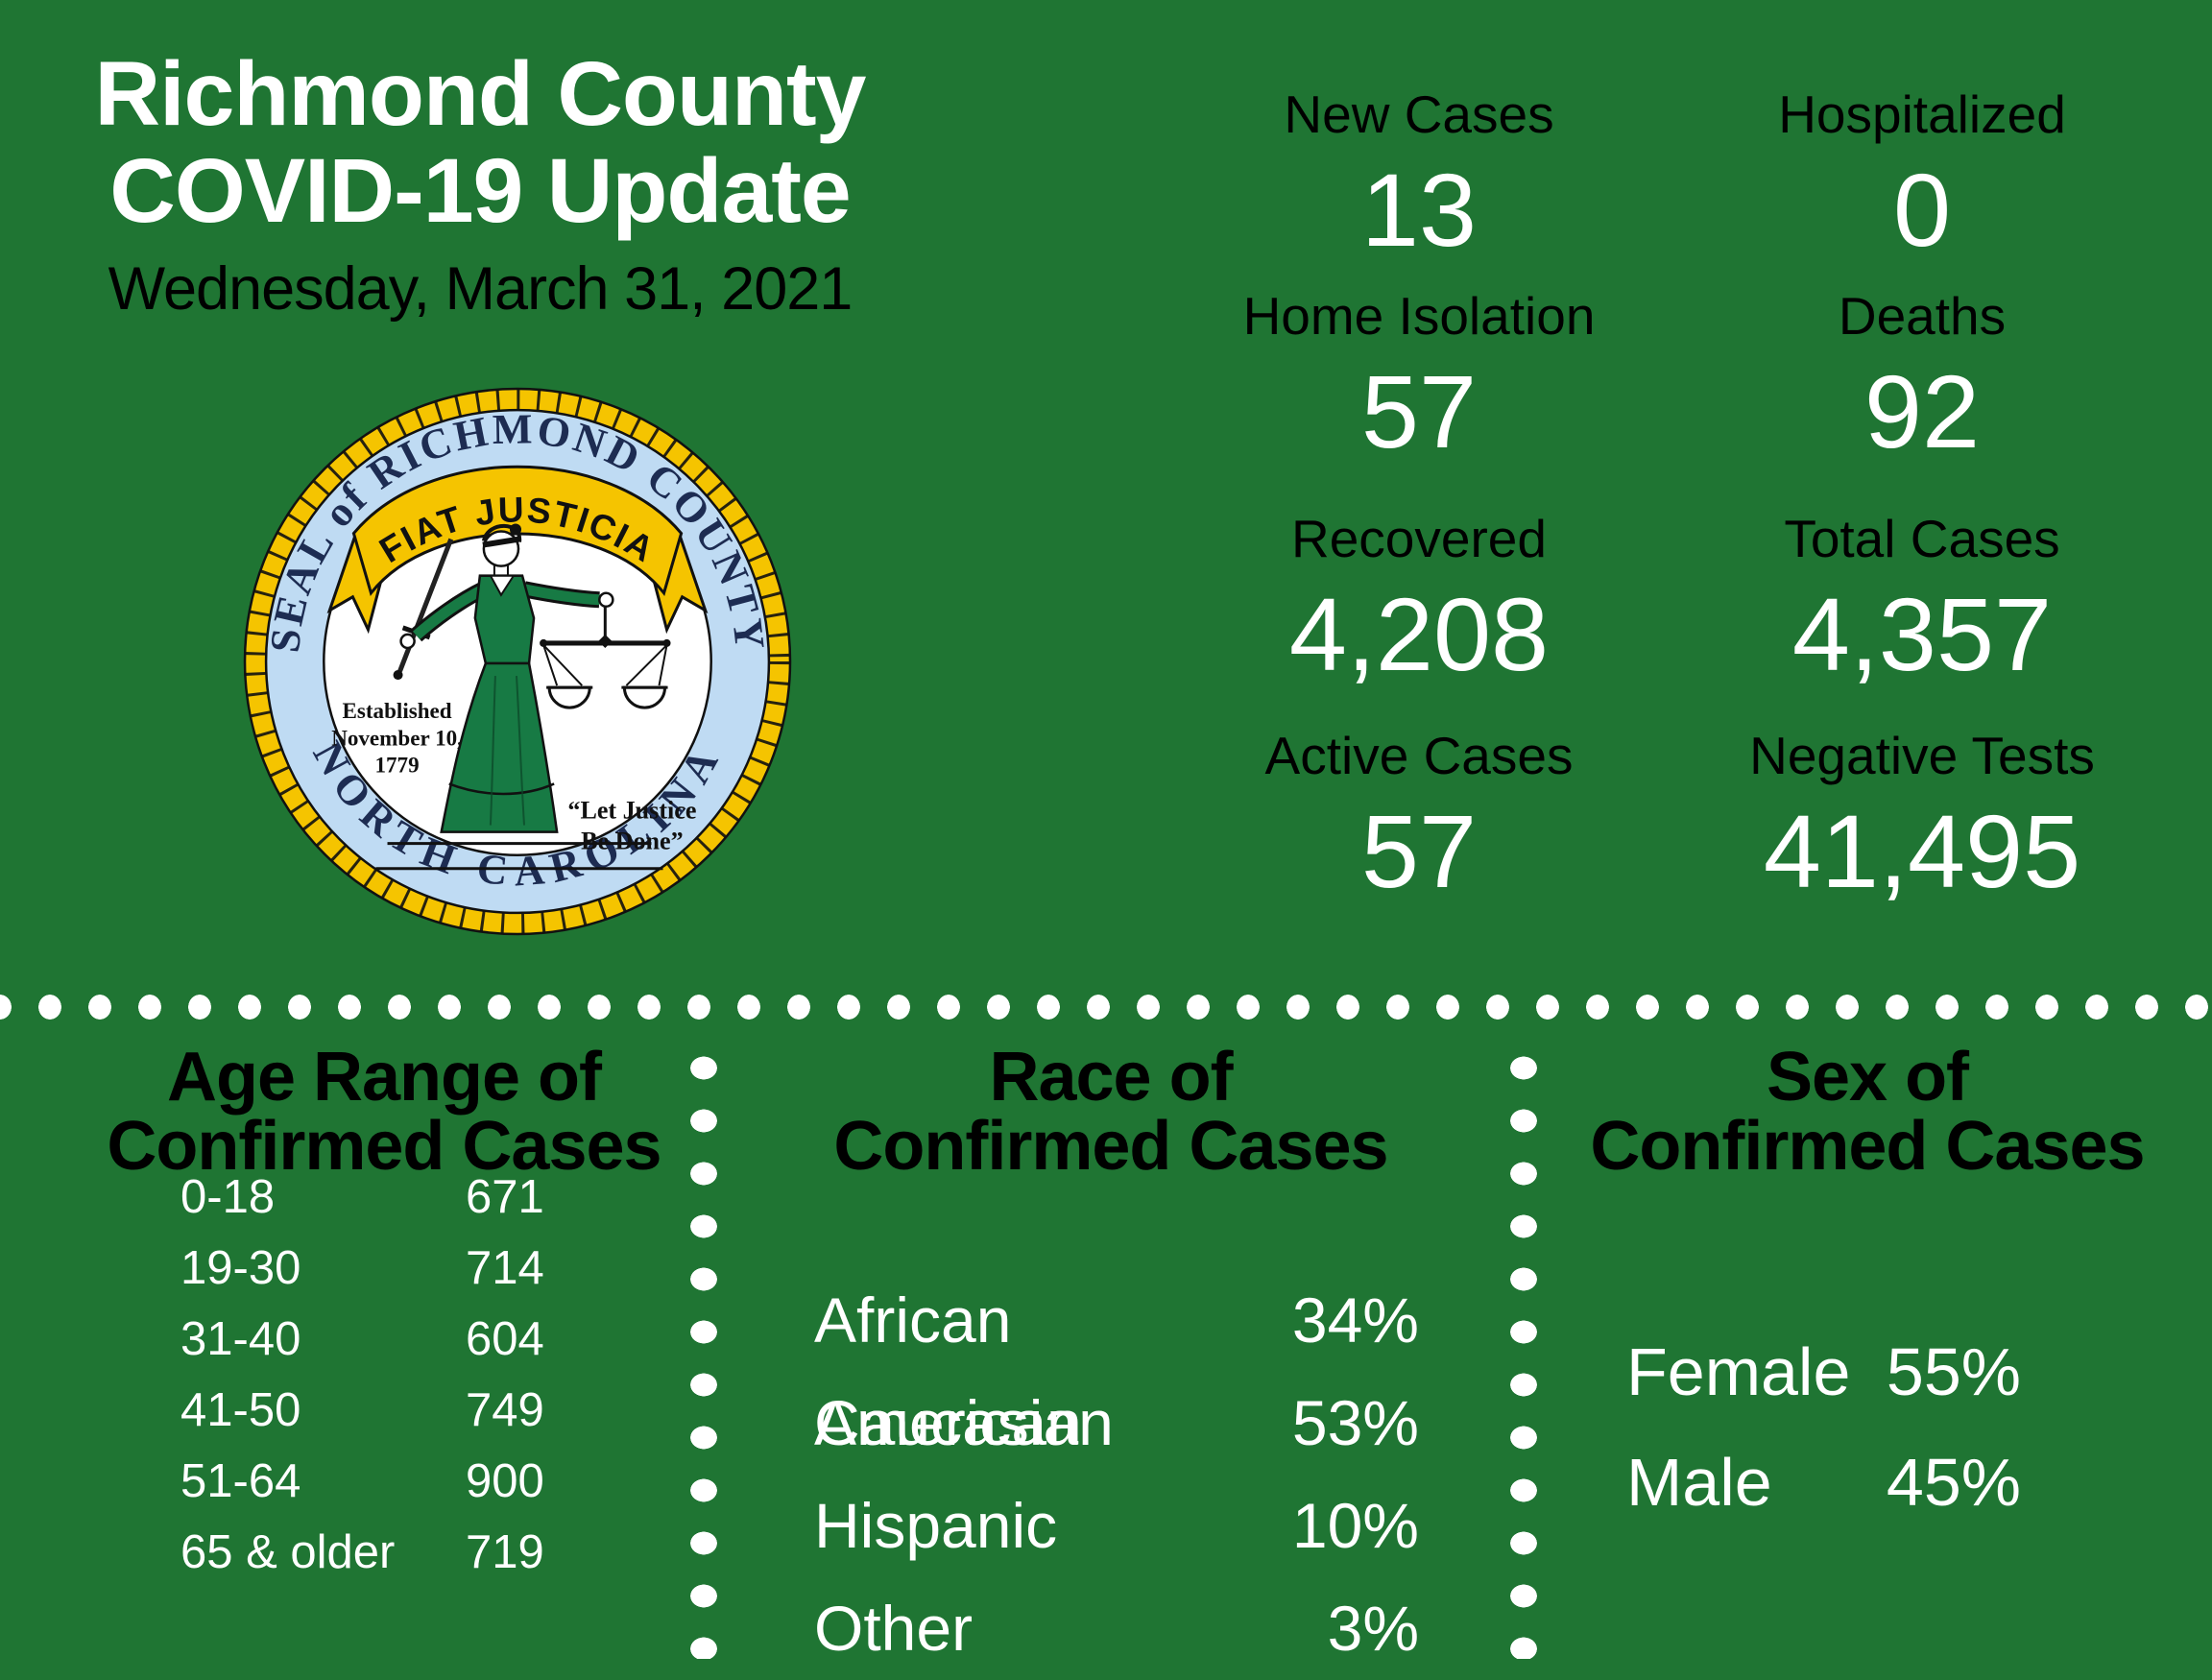 Image resolution: width=2212 pixels, height=1680 pixels. I want to click on table-row: 65 & older 719, so click(396, 1553).